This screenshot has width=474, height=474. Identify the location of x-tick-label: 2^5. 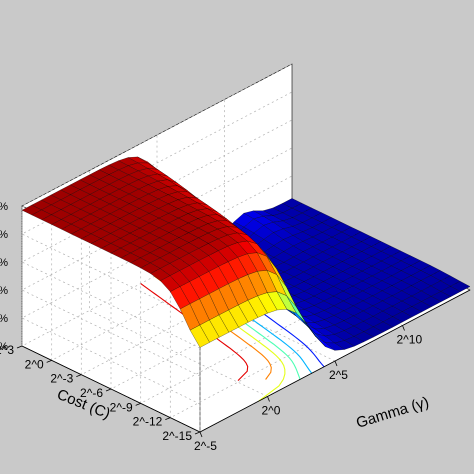
(338, 375).